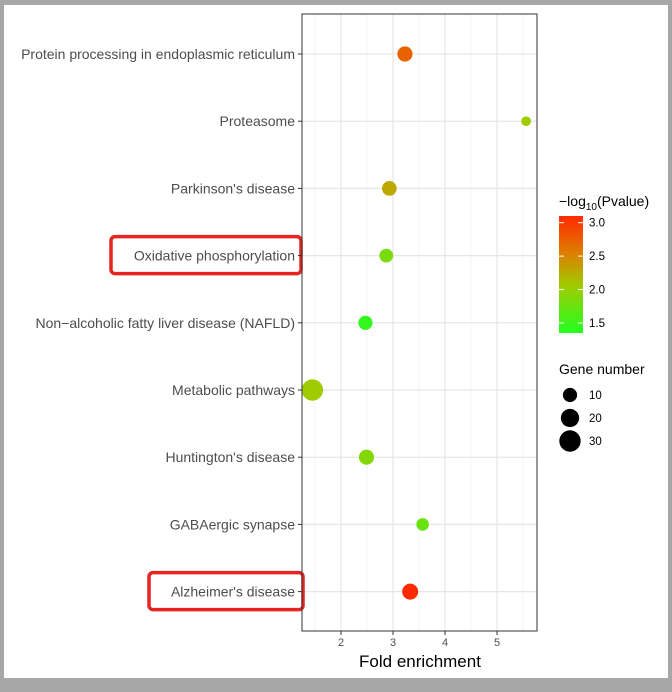 This screenshot has height=692, width=672. What do you see at coordinates (597, 291) in the screenshot?
I see `colorbar-tick-label: 2.0` at bounding box center [597, 291].